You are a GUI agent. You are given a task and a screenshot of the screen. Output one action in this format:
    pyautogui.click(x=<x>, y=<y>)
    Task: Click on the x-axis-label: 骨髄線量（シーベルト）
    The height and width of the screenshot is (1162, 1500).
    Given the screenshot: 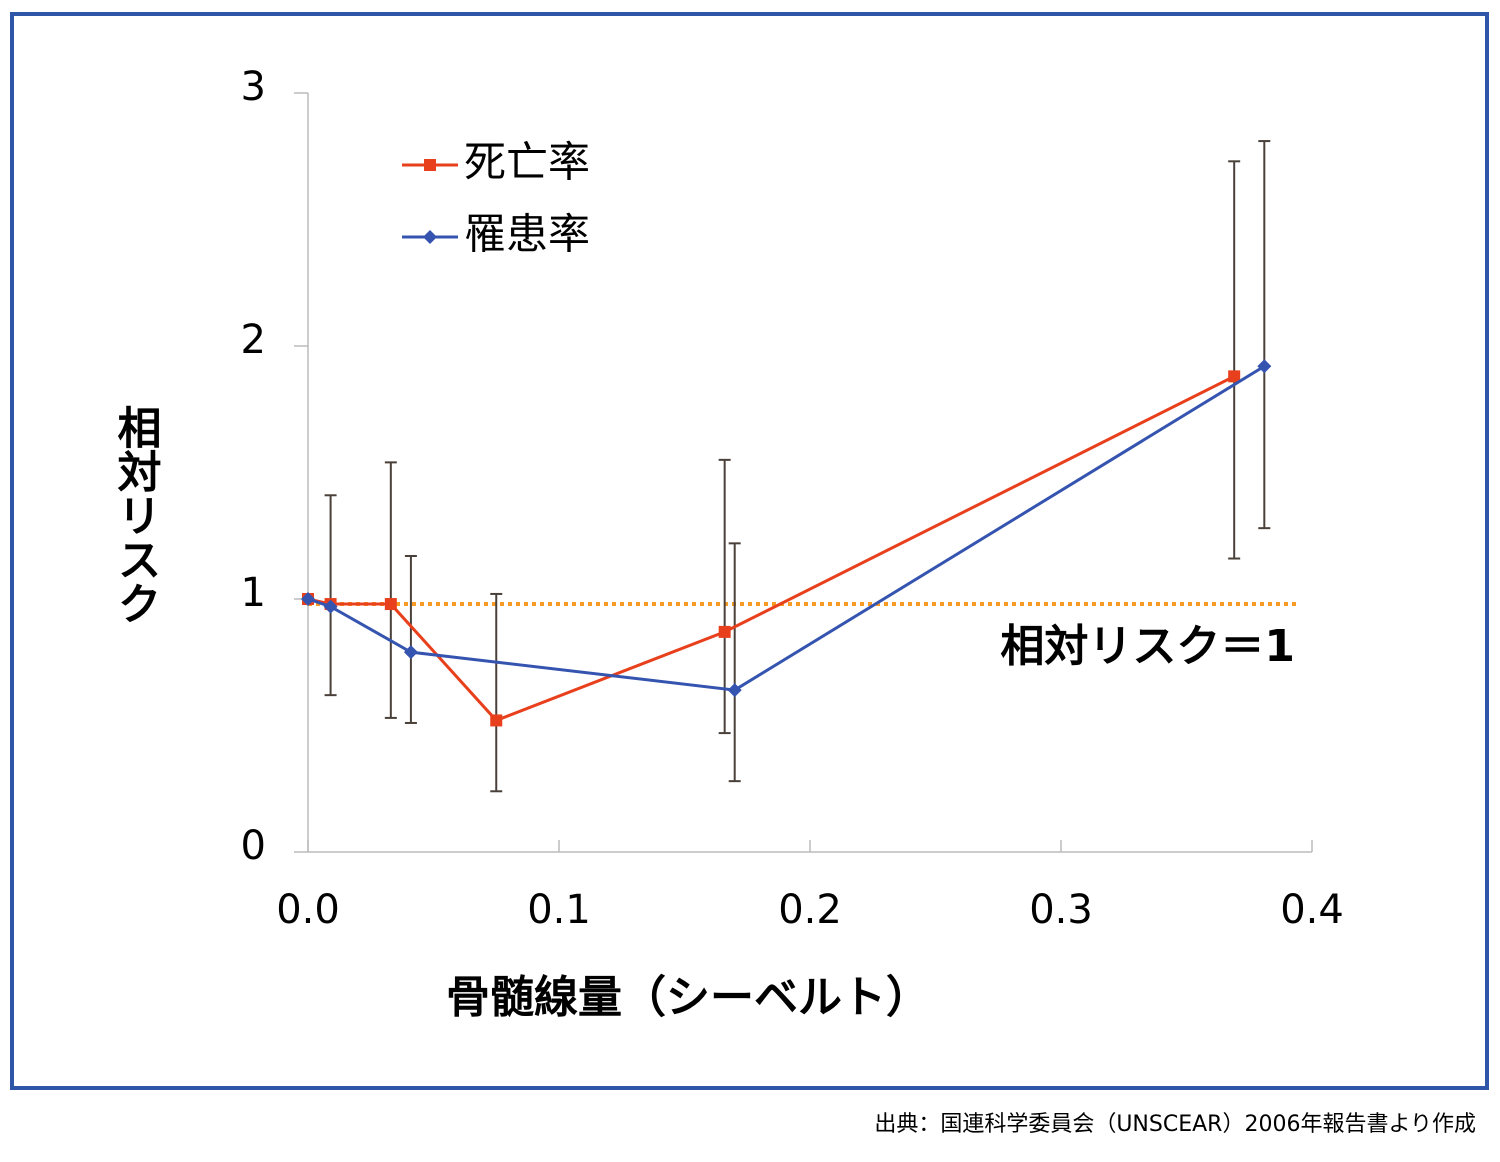 What is the action you would take?
    pyautogui.click(x=688, y=997)
    